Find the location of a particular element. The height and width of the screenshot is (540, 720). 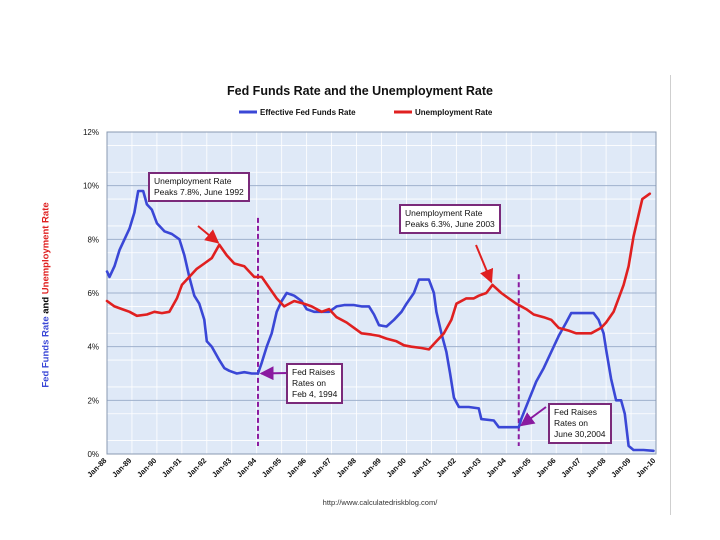

y-tick-label-3: 6% is located at coordinates (93, 293).